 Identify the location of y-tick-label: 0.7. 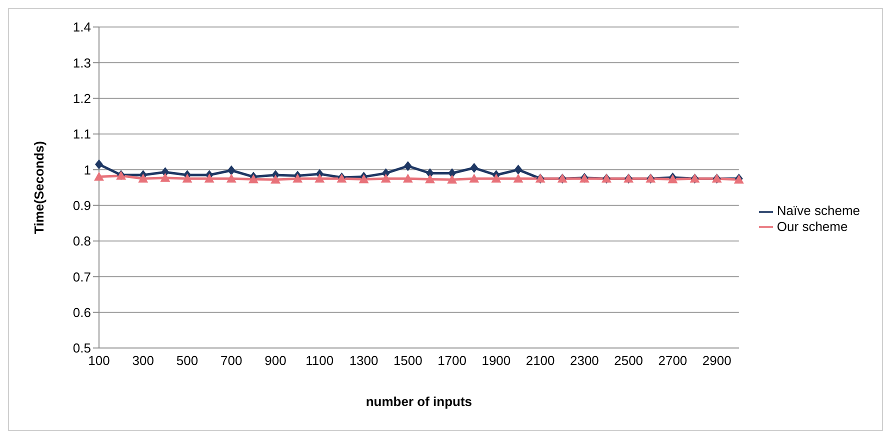
(81, 276).